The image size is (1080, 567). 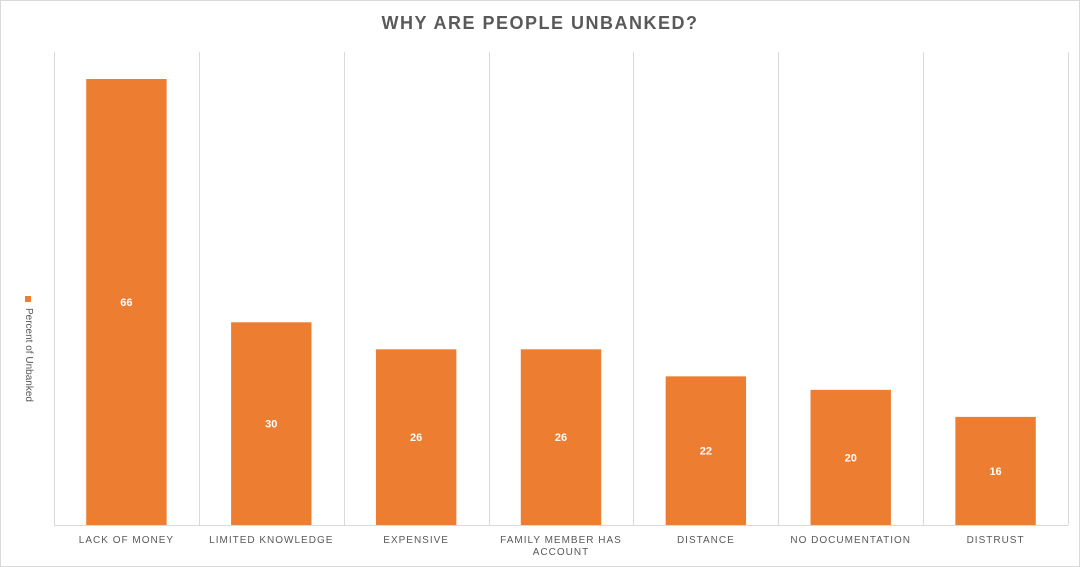 What do you see at coordinates (126, 540) in the screenshot?
I see `x-tick-label: LACK OF MONEY` at bounding box center [126, 540].